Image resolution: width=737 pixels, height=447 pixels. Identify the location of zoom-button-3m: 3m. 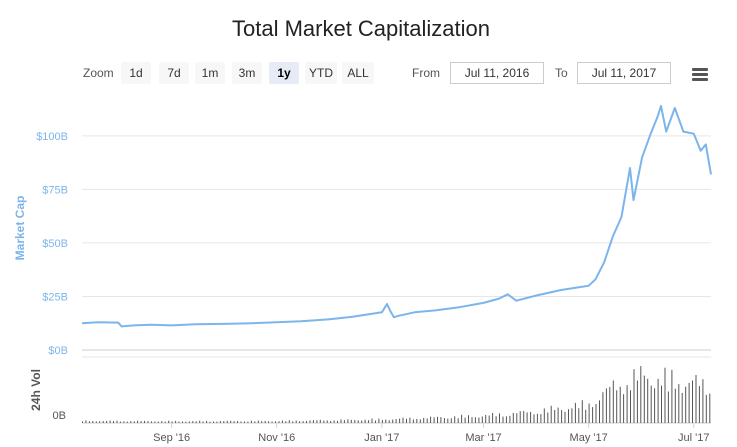
(247, 73).